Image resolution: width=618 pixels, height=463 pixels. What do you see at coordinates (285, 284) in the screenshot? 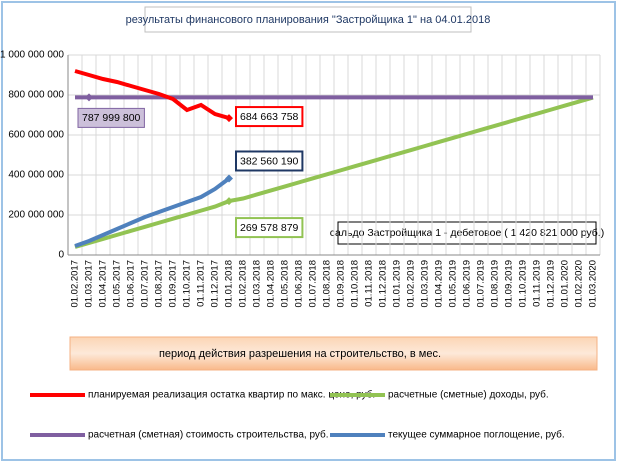
I see `x-tick-label: 01.05.2018` at bounding box center [285, 284].